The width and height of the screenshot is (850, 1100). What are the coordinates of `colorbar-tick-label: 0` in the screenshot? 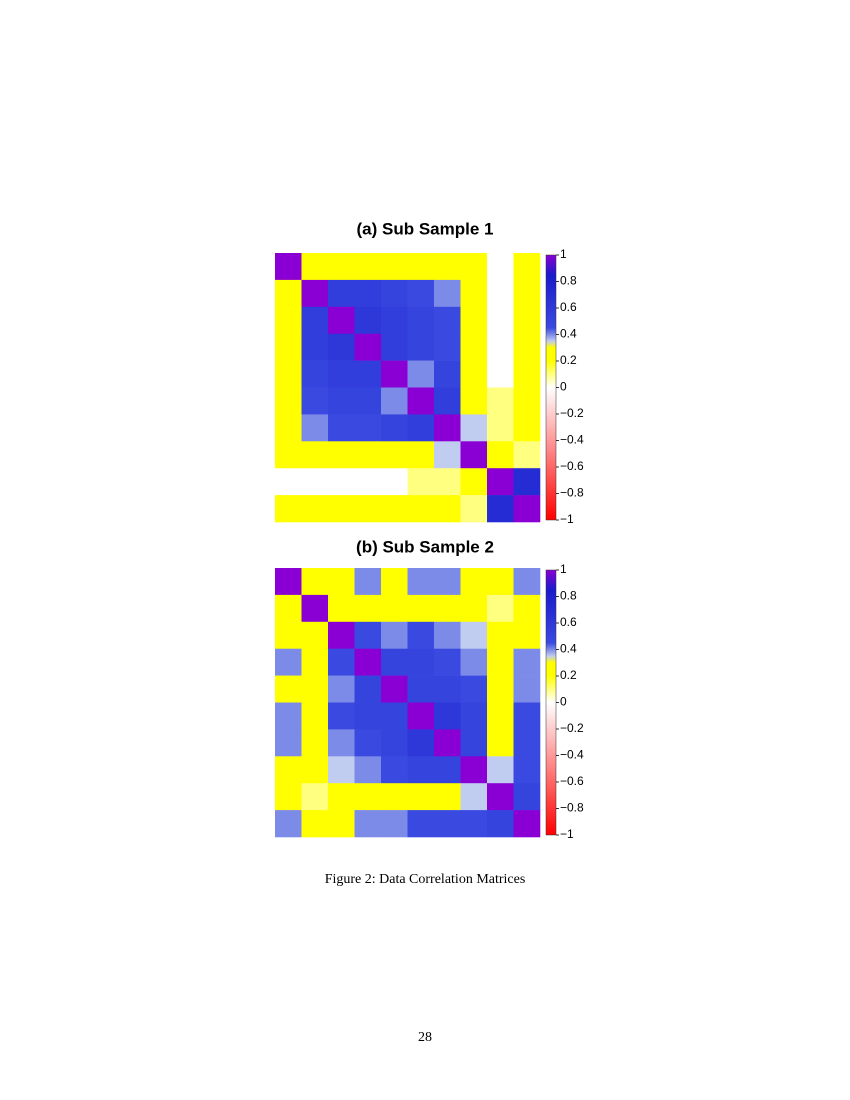 It's located at (563, 702).